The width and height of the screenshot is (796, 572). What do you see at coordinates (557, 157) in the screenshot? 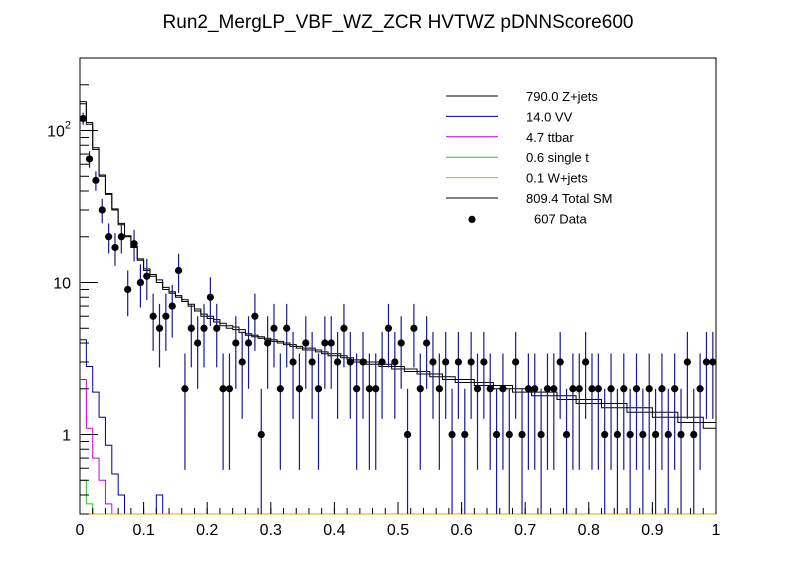
I see `legend-label-single-t: 0.6 single t` at bounding box center [557, 157].